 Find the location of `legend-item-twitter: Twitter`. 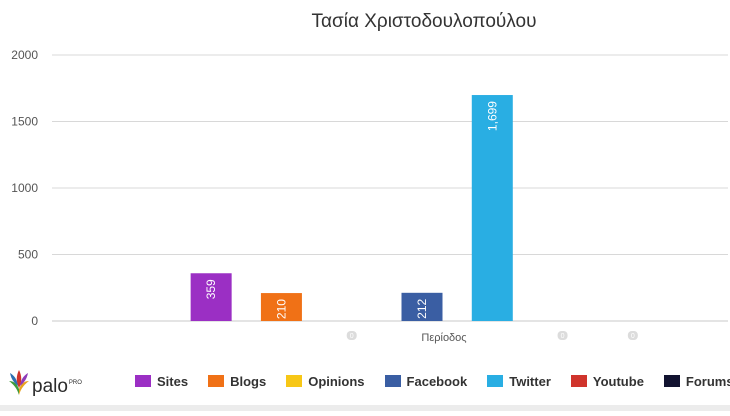

legend-item-twitter: Twitter is located at coordinates (519, 381).